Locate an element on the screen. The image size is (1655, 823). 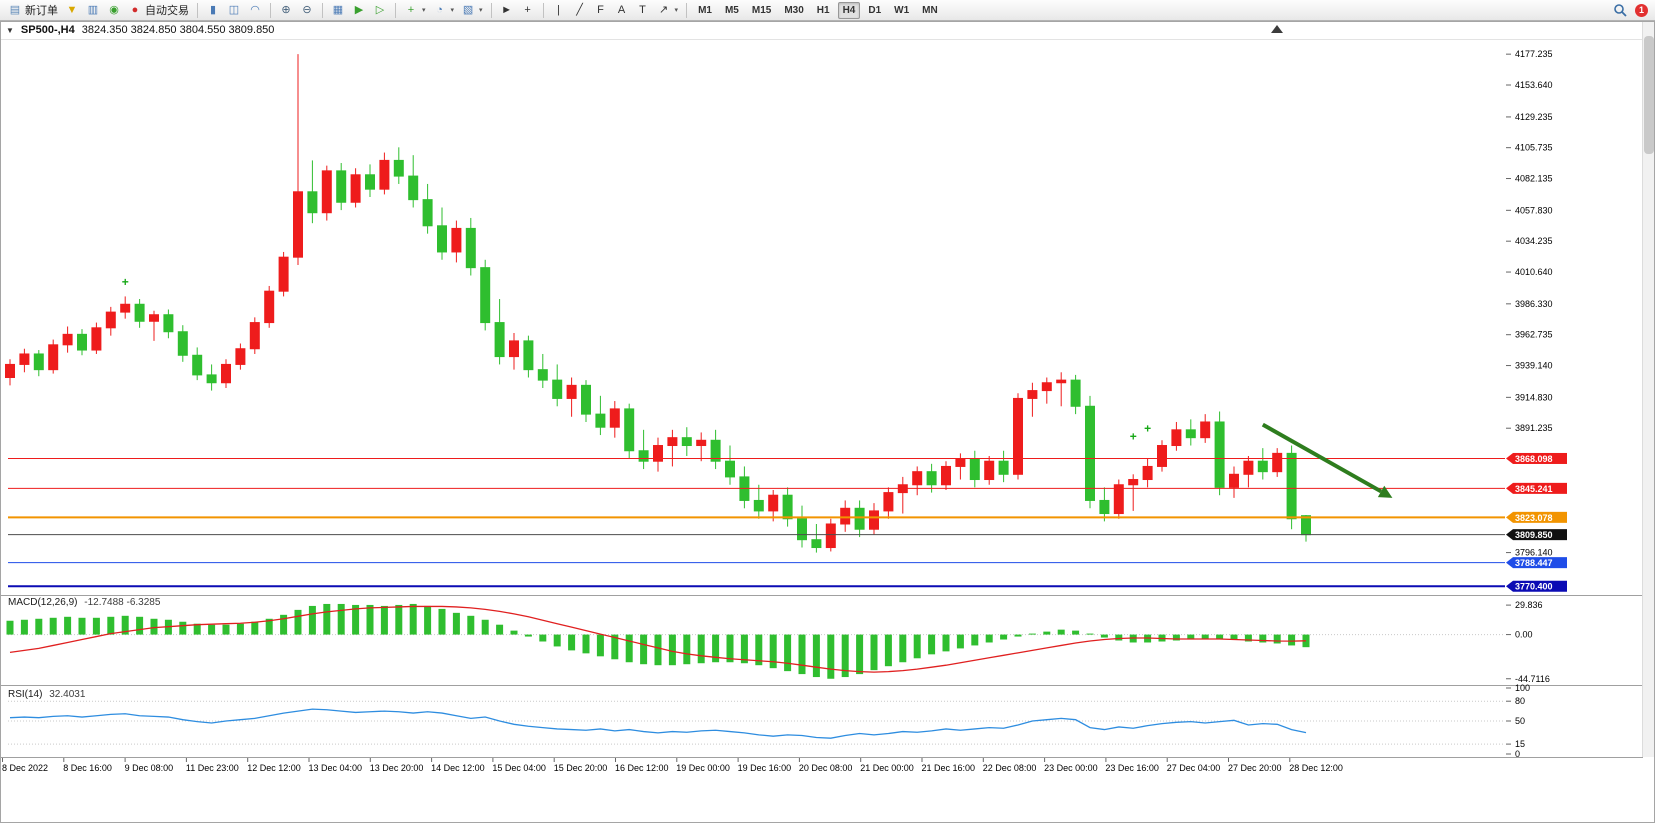
chart-shift-marker is located at coordinates (1277, 29).